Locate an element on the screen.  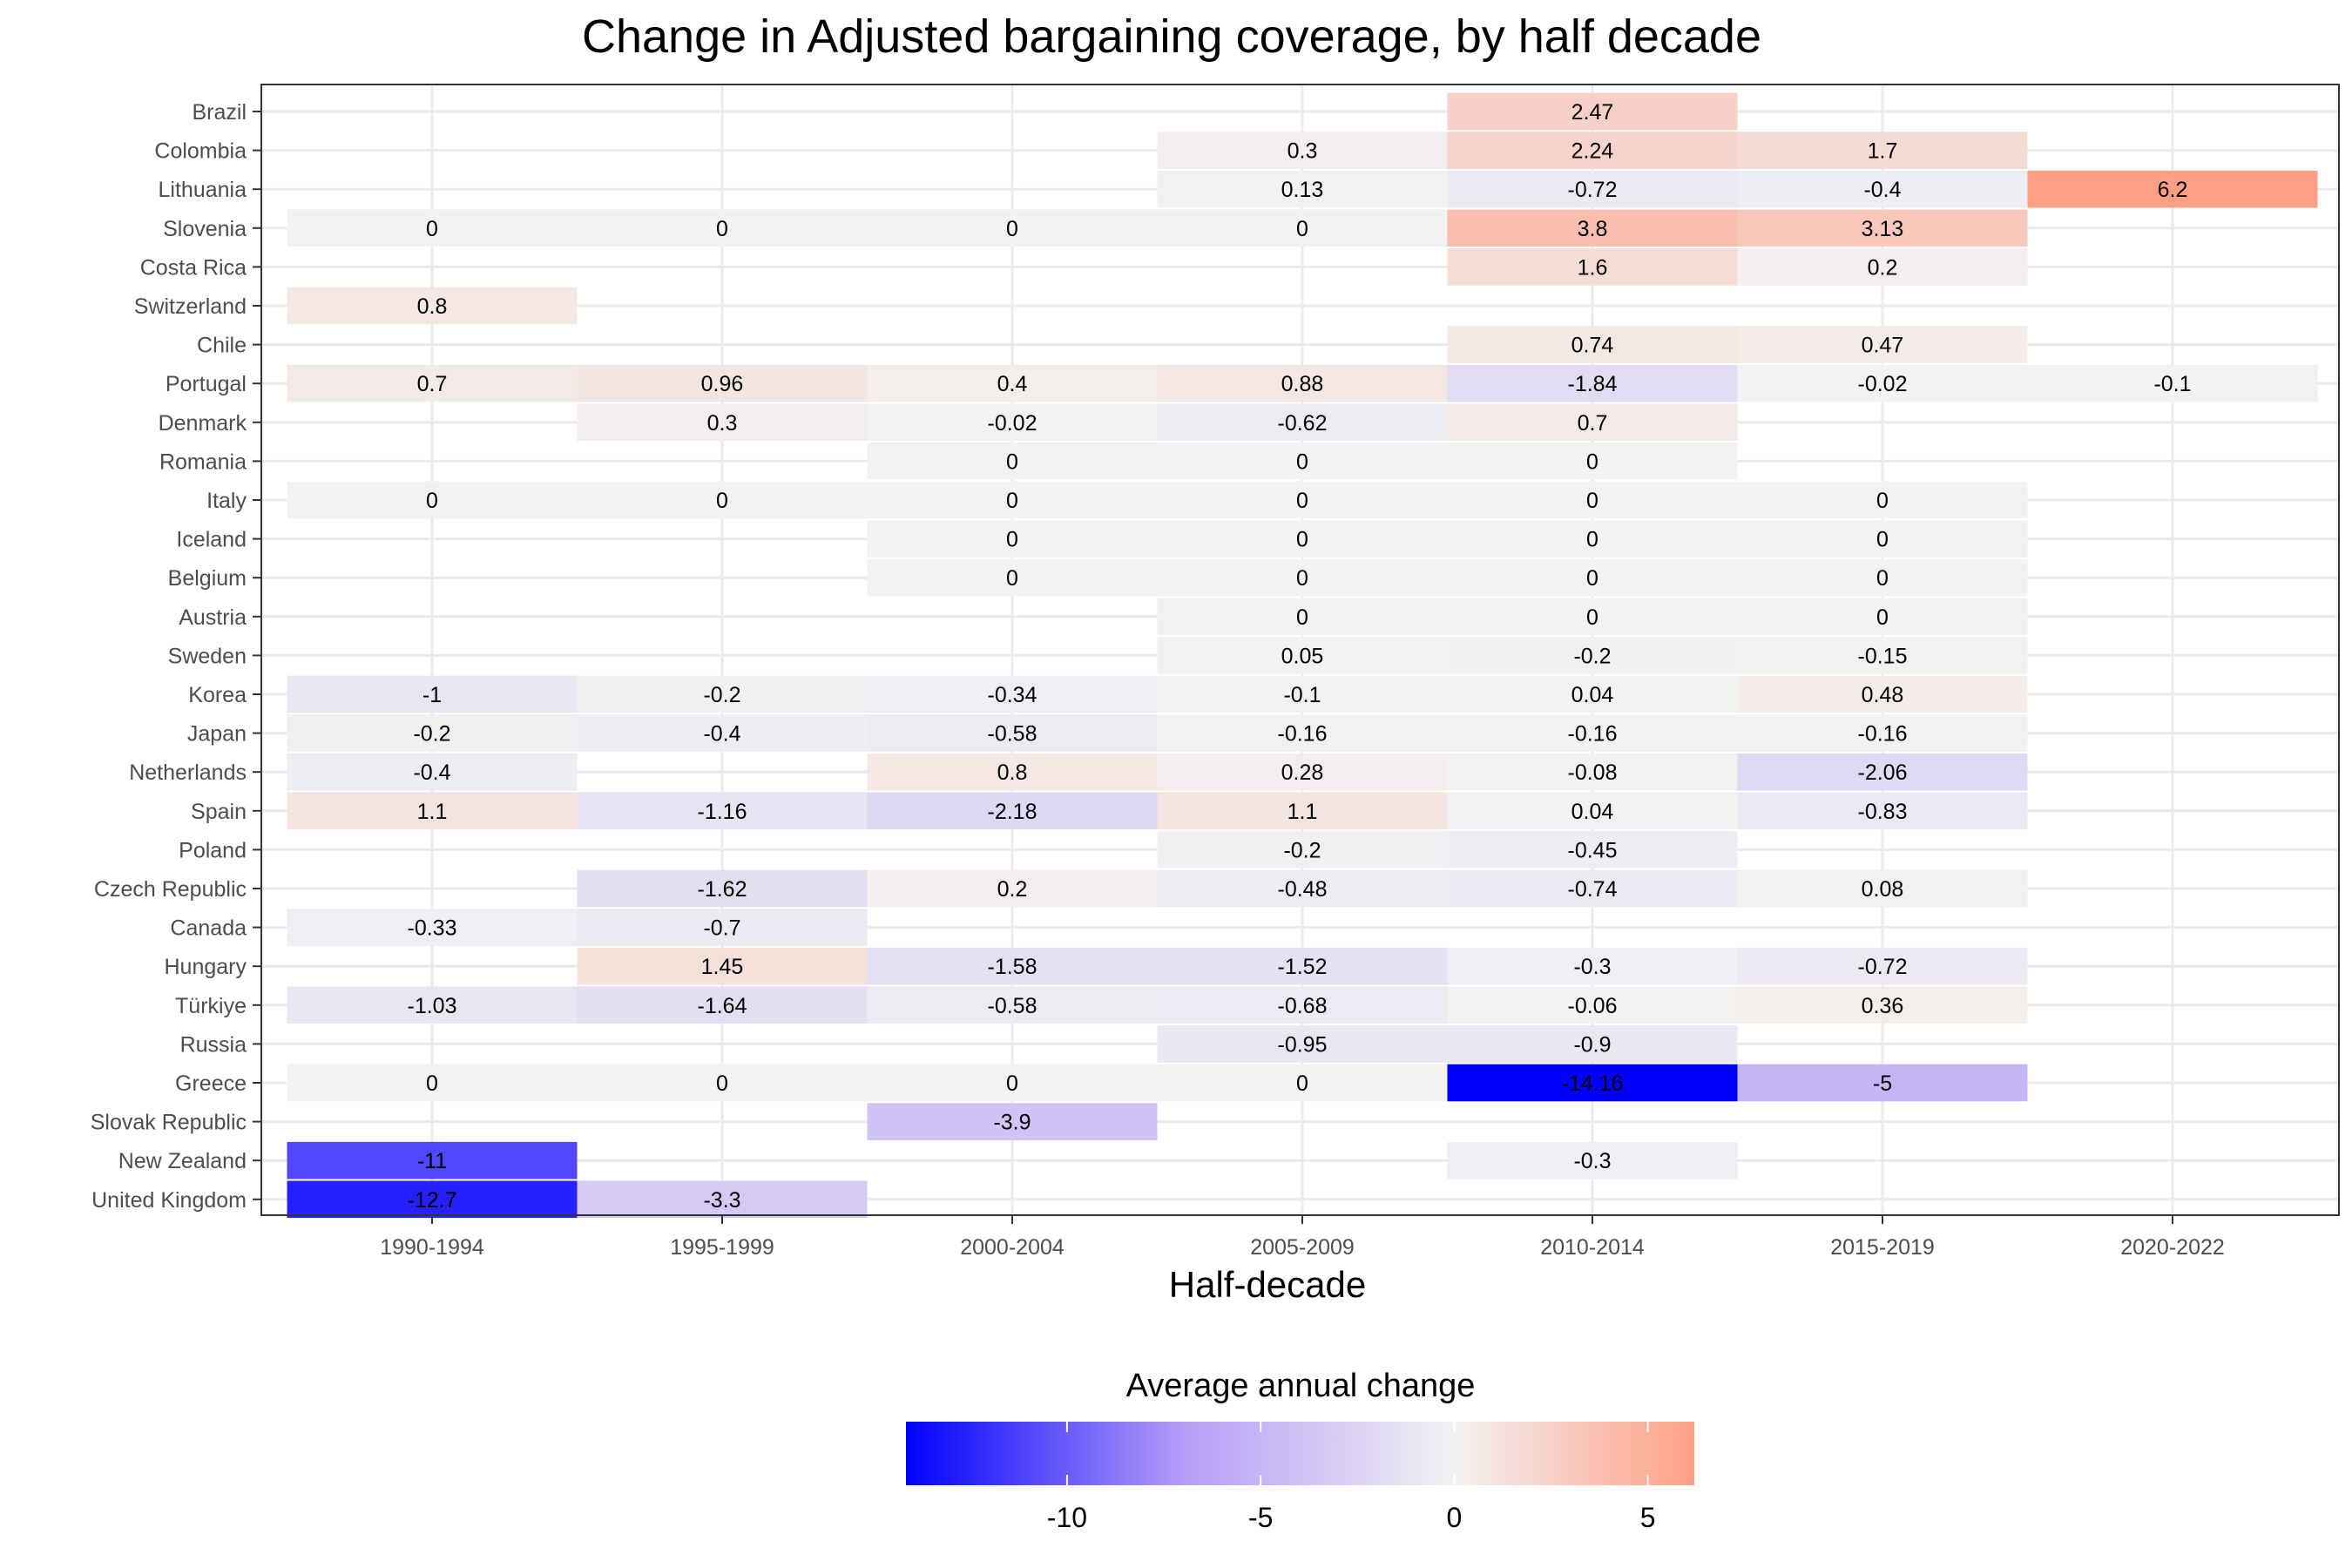
y-tick-label: Czech Republic is located at coordinates (170, 889).